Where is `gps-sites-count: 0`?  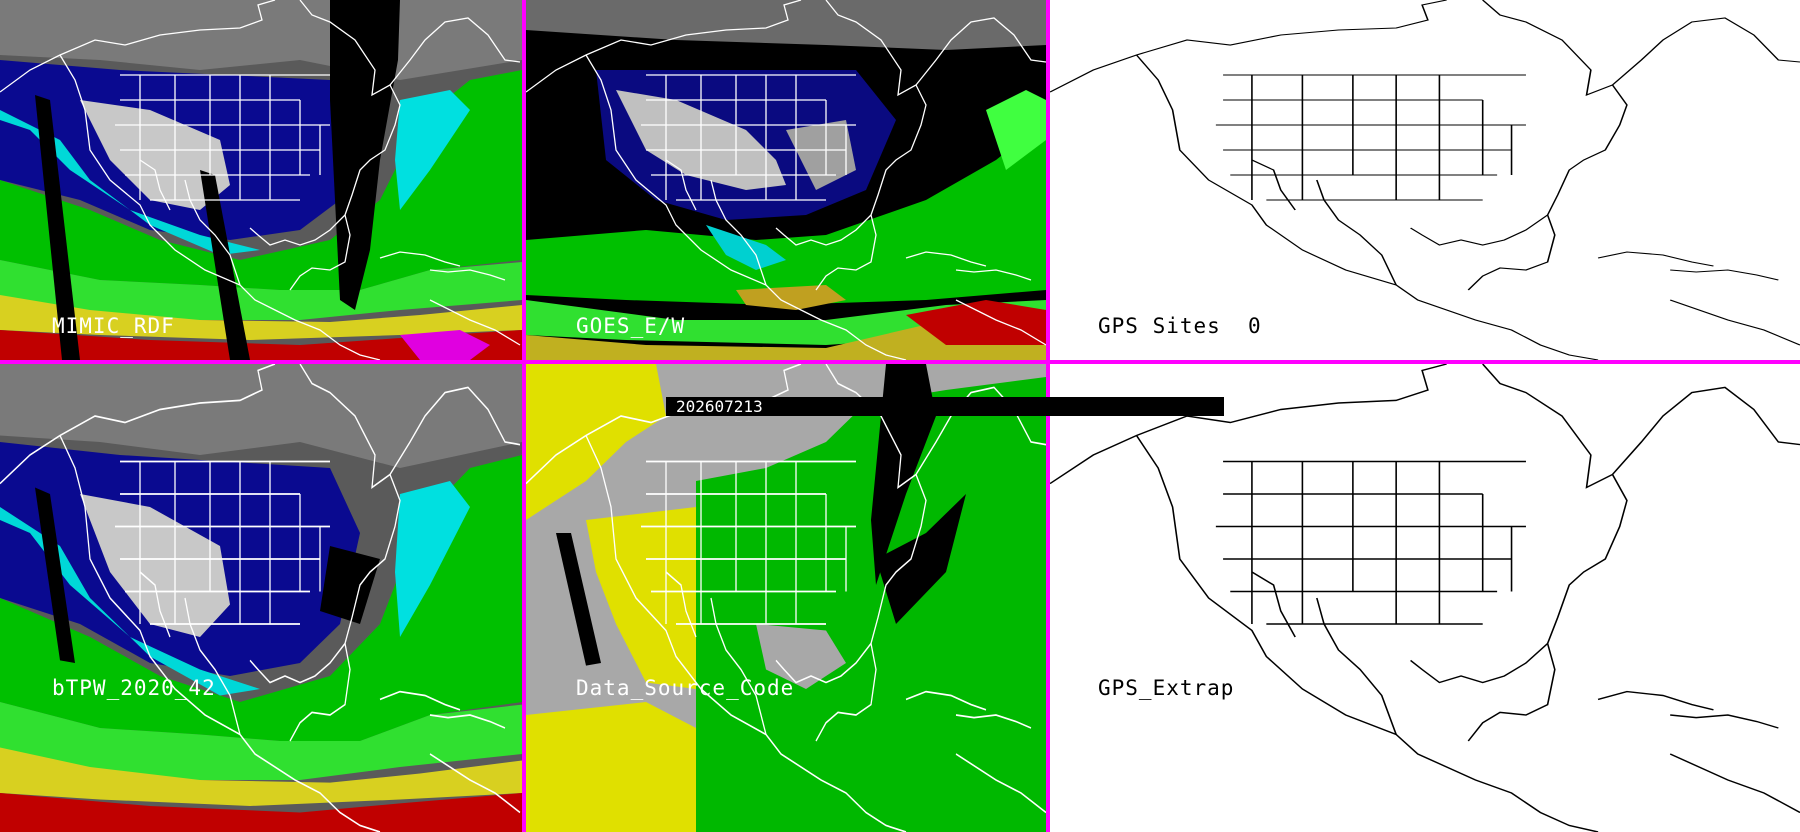 gps-sites-count: 0 is located at coordinates (1255, 326).